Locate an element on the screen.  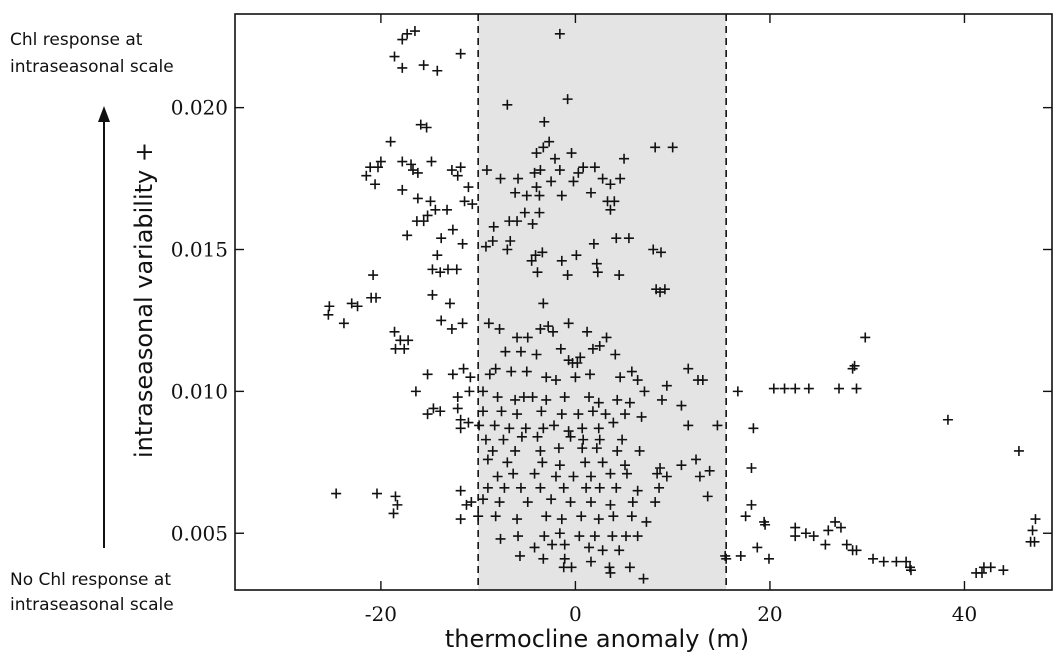
y-tick-label: 0.005 is located at coordinates (199, 533).